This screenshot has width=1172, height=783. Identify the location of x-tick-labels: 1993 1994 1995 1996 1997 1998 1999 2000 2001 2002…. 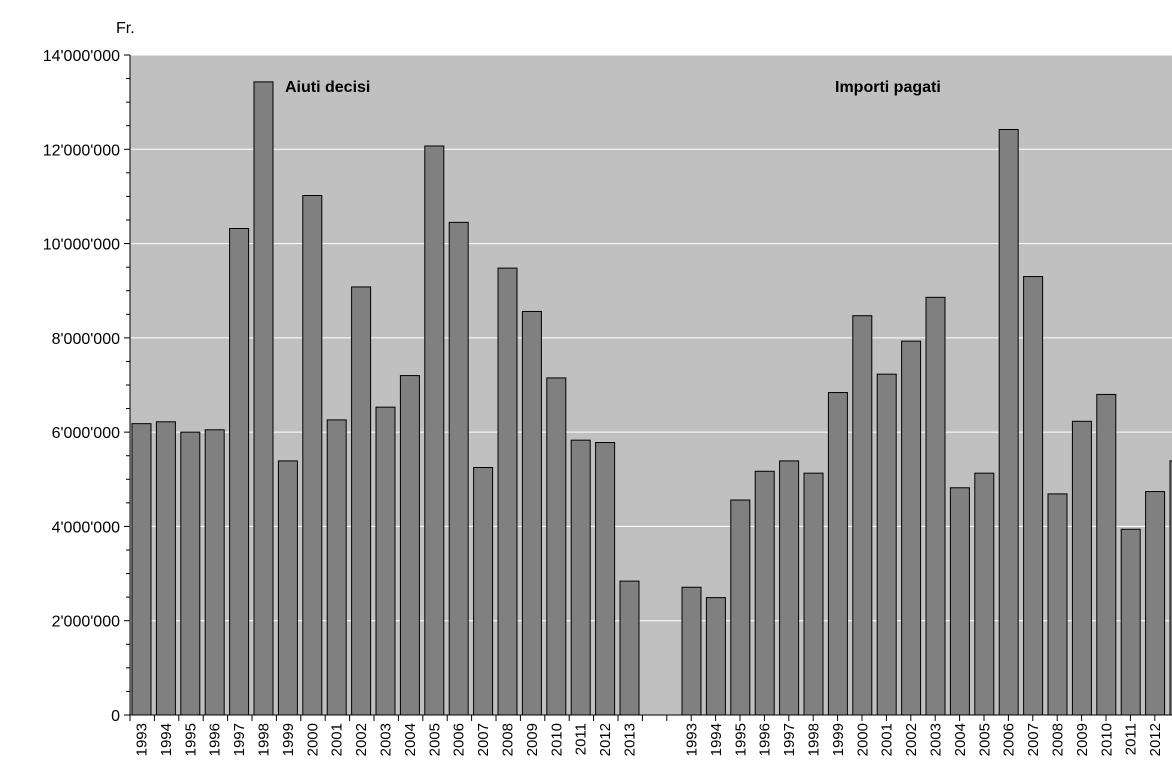
(650, 735).